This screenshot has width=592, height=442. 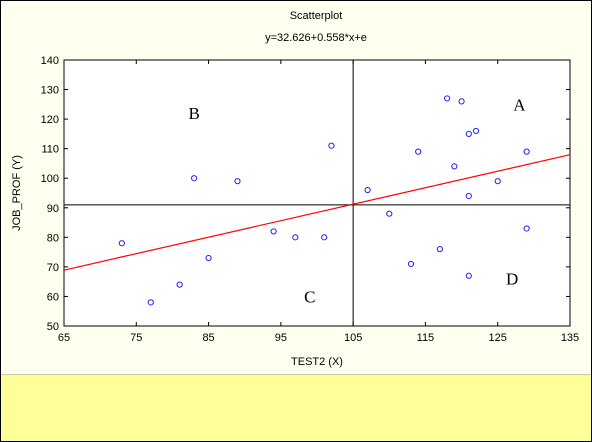 What do you see at coordinates (570, 338) in the screenshot?
I see `x-tick-label: 135` at bounding box center [570, 338].